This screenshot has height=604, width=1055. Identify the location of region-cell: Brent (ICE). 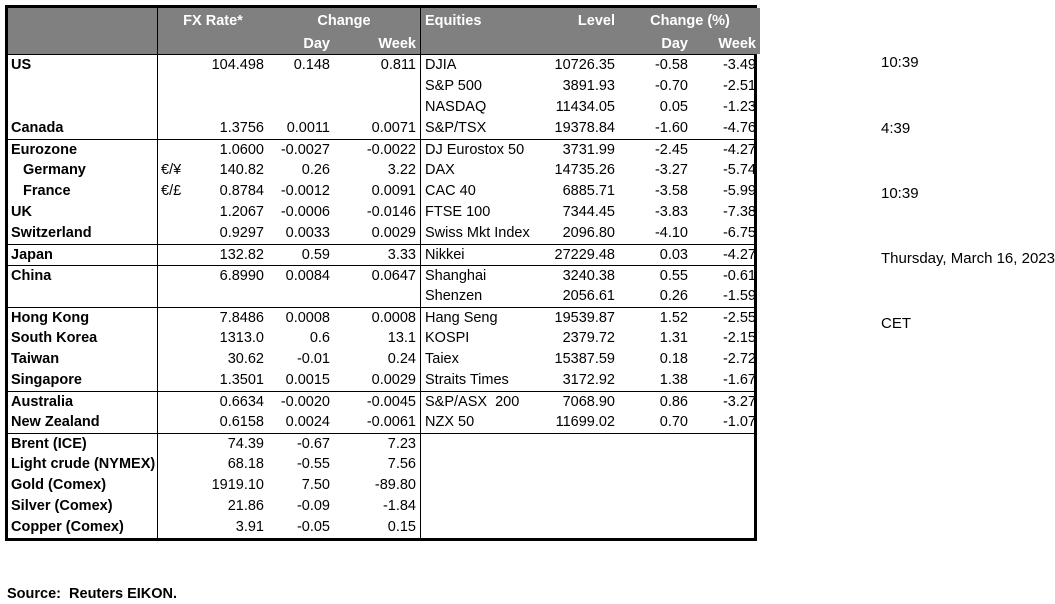
(83, 444).